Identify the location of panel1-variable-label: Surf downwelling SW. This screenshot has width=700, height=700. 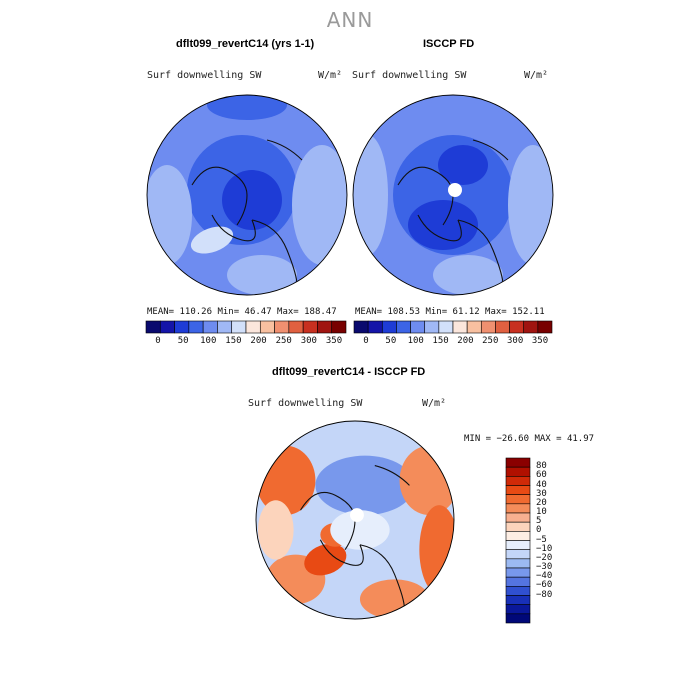
(204, 75).